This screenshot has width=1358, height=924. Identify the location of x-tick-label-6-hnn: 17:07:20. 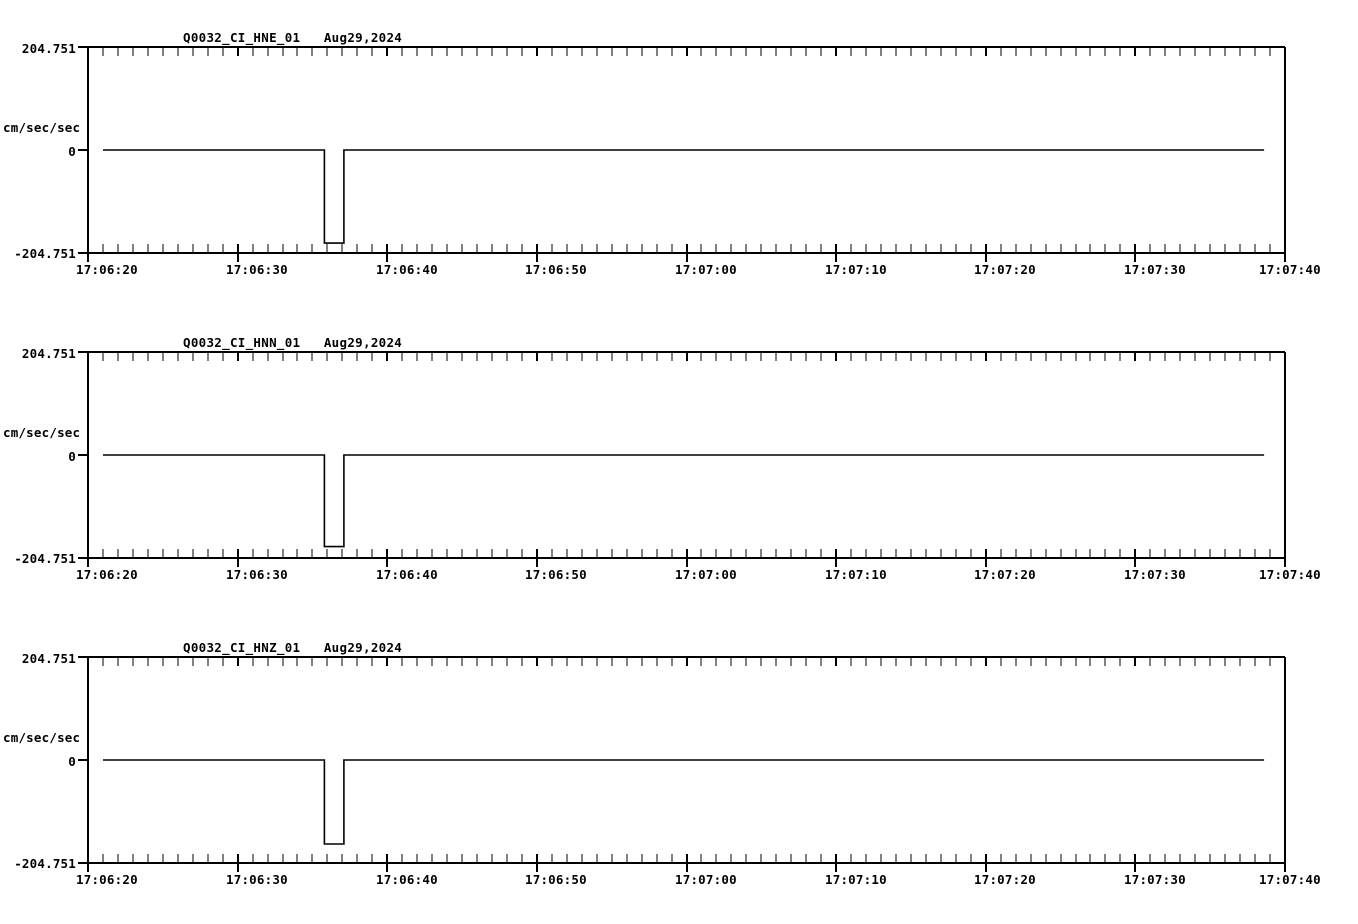
(1005, 574).